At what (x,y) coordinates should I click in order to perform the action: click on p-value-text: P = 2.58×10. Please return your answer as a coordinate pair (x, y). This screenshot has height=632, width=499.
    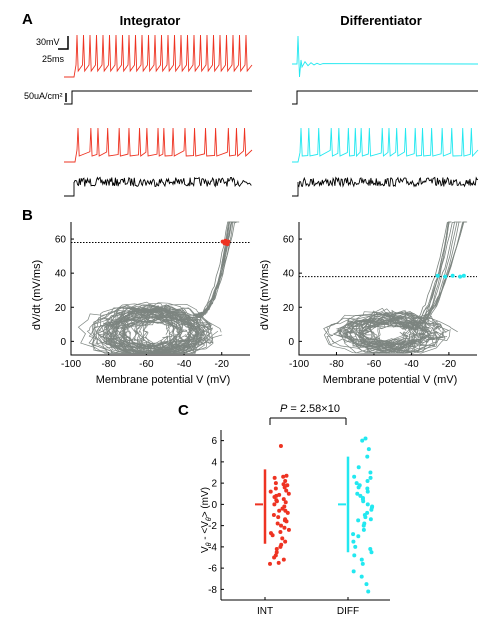
    Looking at the image, I should click on (310, 409).